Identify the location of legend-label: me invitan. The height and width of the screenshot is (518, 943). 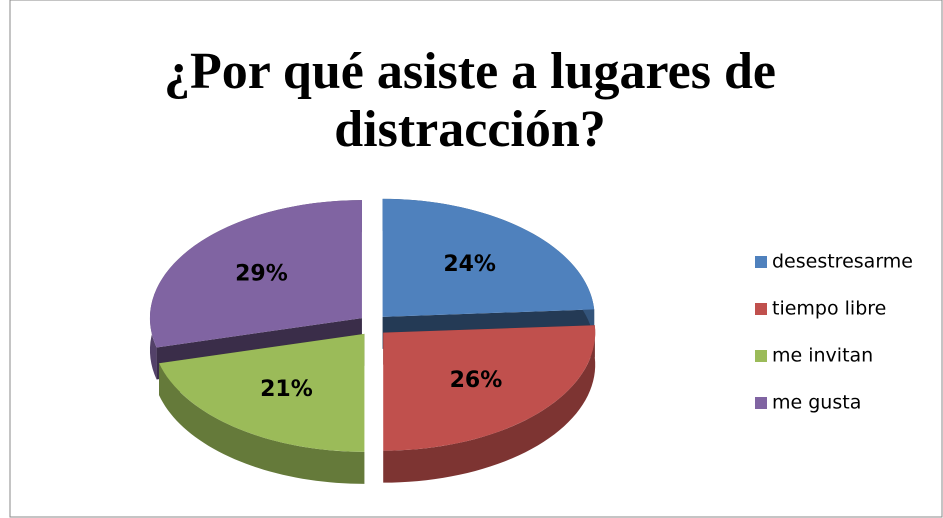
(822, 356).